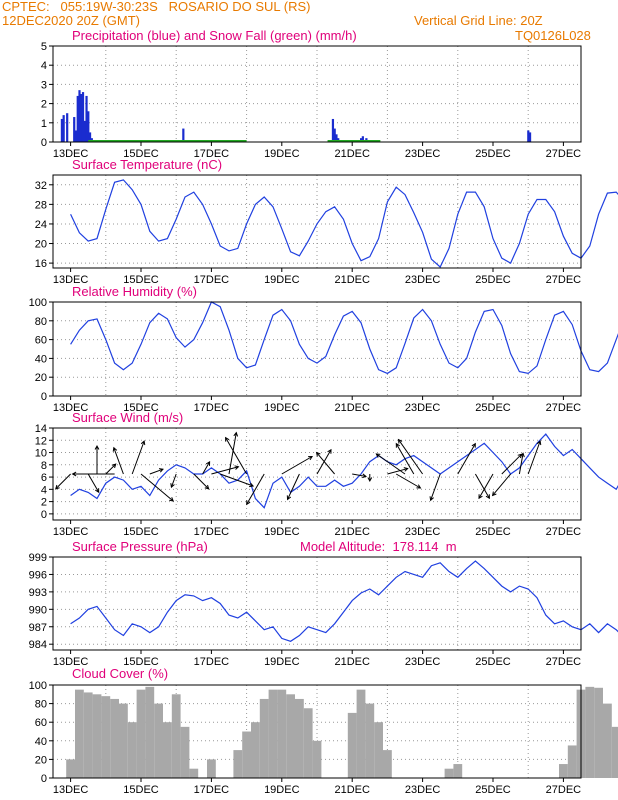 The height and width of the screenshot is (800, 618). Describe the element at coordinates (141, 790) in the screenshot. I see `cloud-cover-xtick-label: 15DEC` at that location.